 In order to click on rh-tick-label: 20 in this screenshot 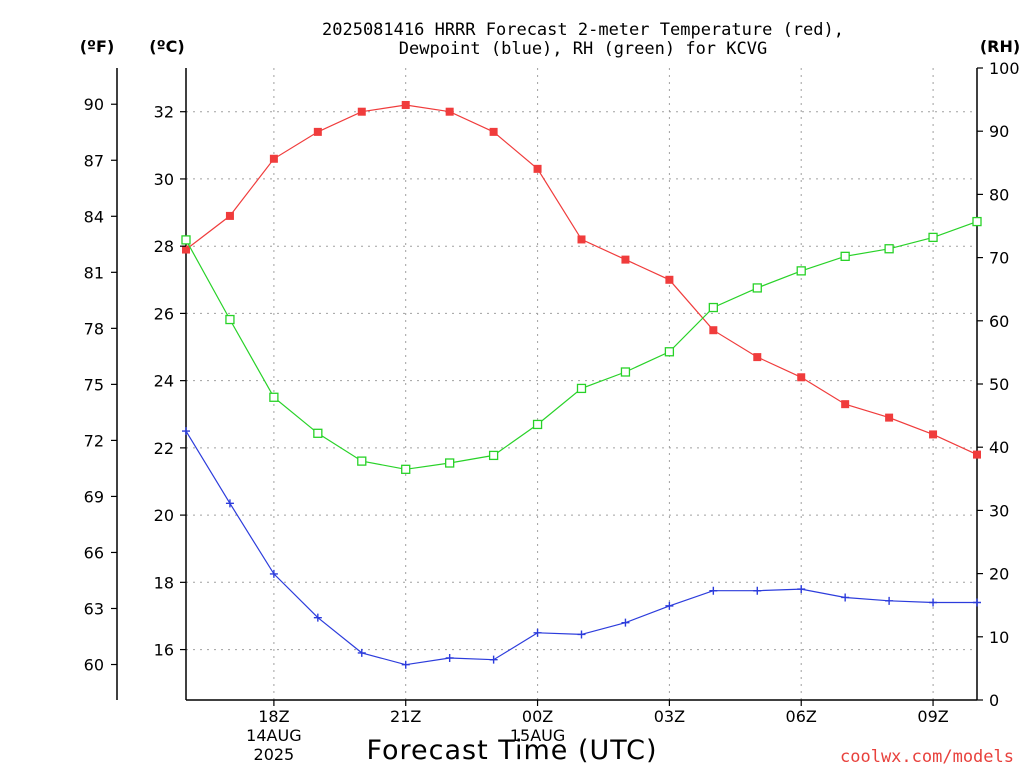, I will do `click(999, 574)`.